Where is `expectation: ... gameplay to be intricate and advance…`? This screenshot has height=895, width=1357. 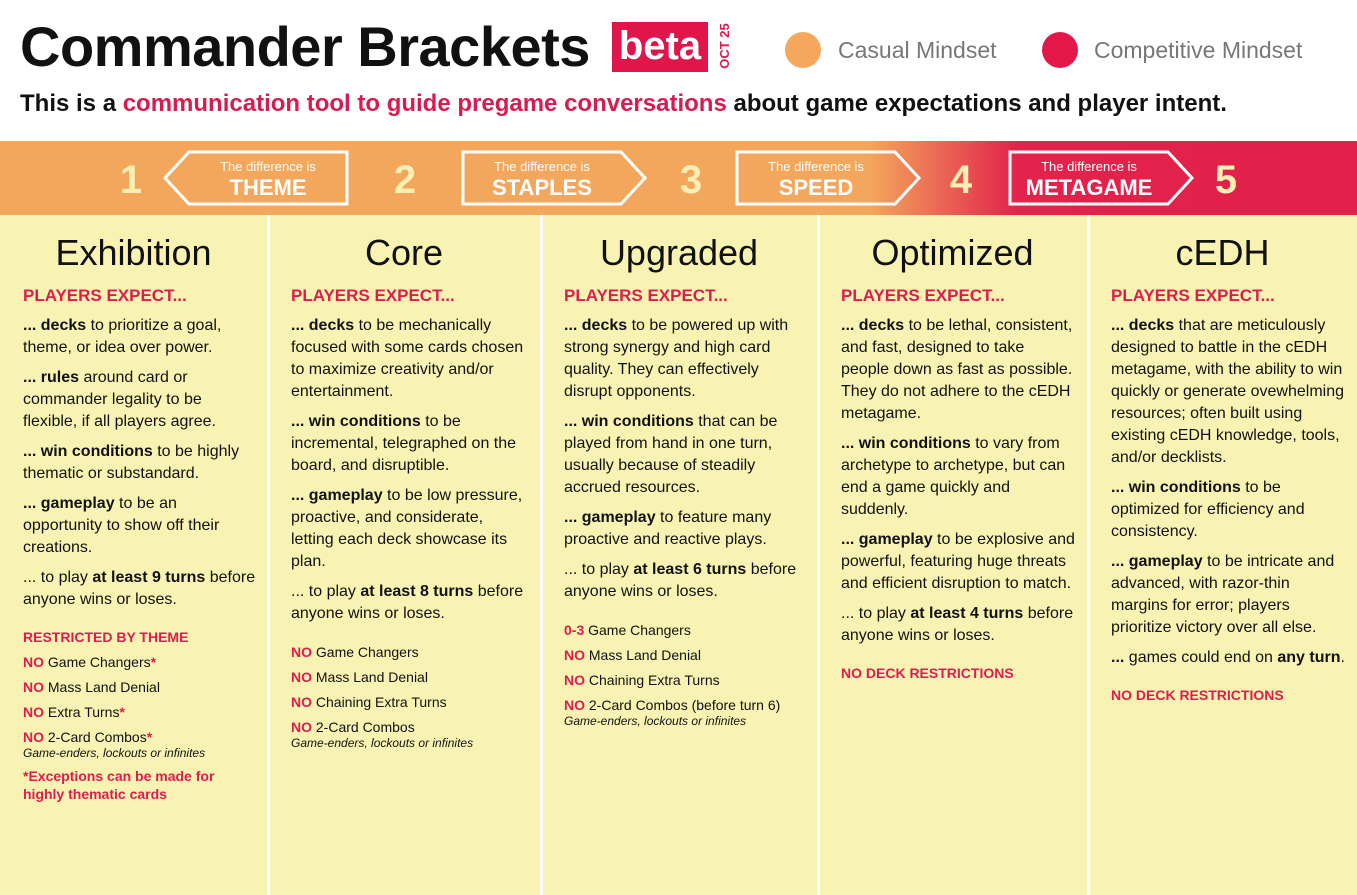 expectation: ... gameplay to be intricate and advance… is located at coordinates (1228, 595).